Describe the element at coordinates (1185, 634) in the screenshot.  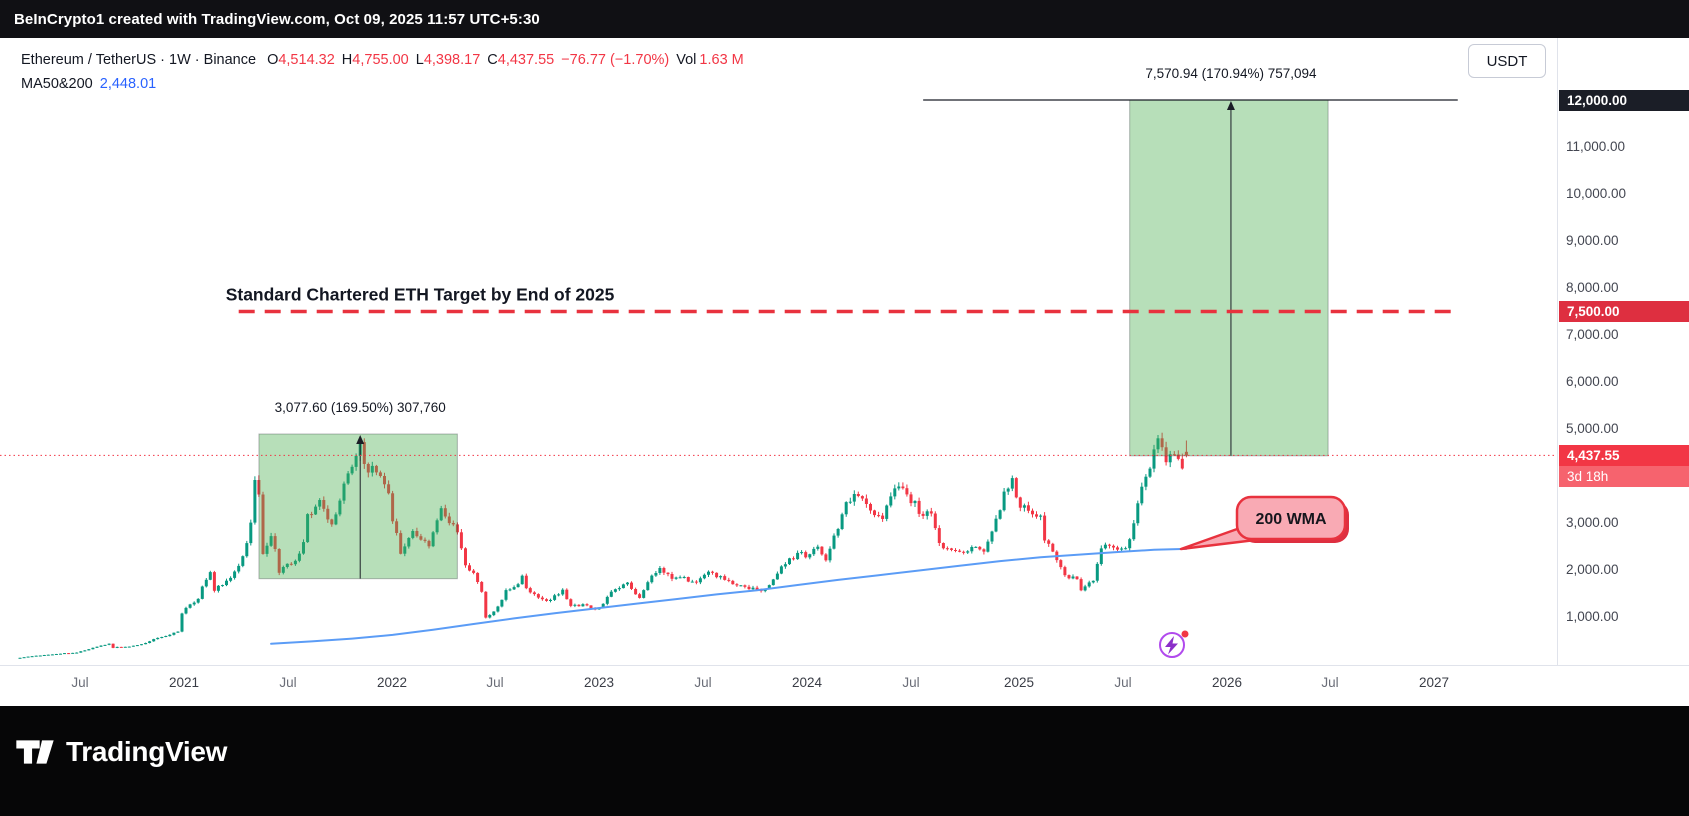
I see `notification-dot` at that location.